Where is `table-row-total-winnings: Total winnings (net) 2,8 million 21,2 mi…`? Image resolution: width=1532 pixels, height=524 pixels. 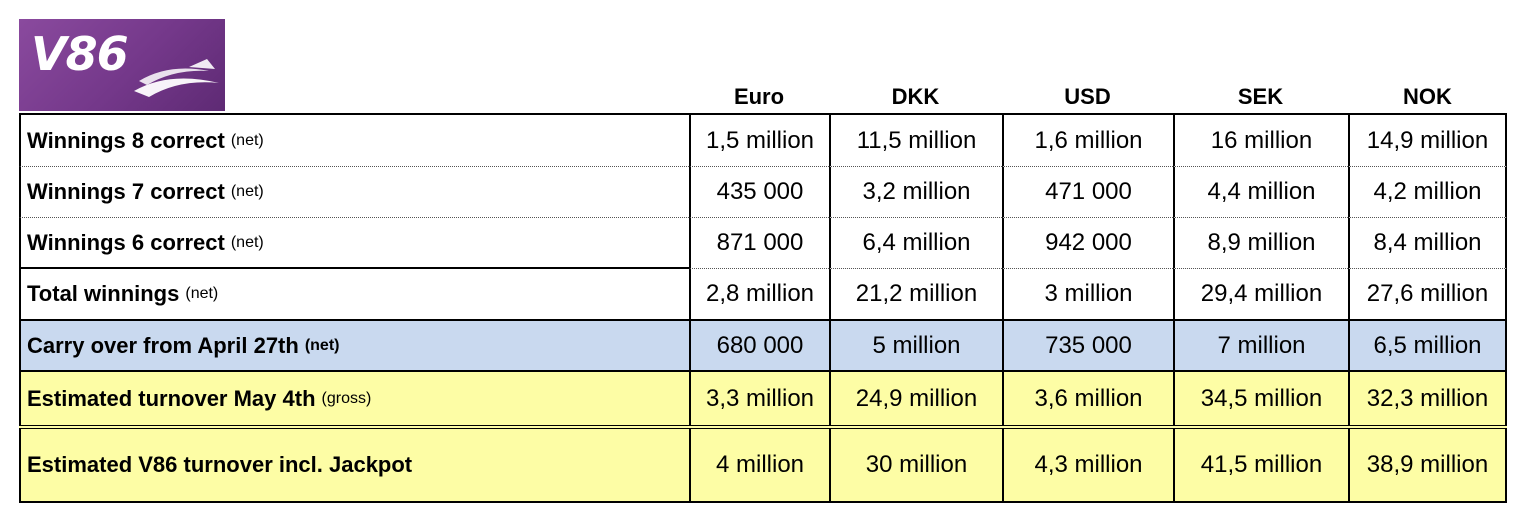 table-row-total-winnings: Total winnings (net) 2,8 million 21,2 mi… is located at coordinates (763, 295).